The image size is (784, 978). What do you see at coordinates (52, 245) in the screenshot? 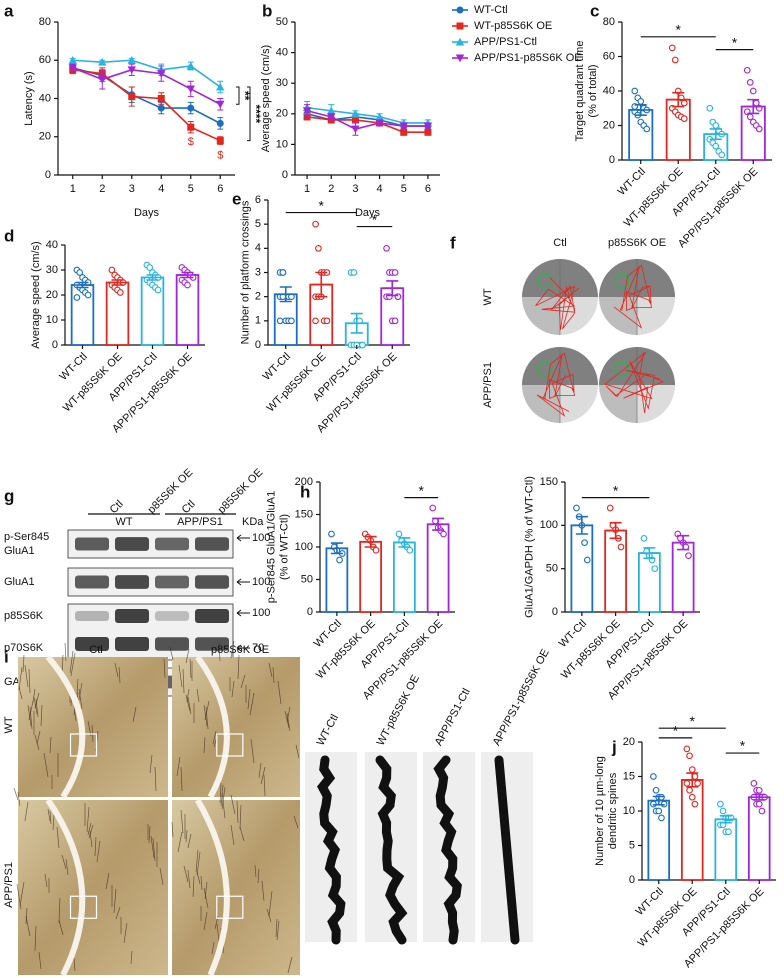
I see `y-tick-label: 40` at bounding box center [52, 245].